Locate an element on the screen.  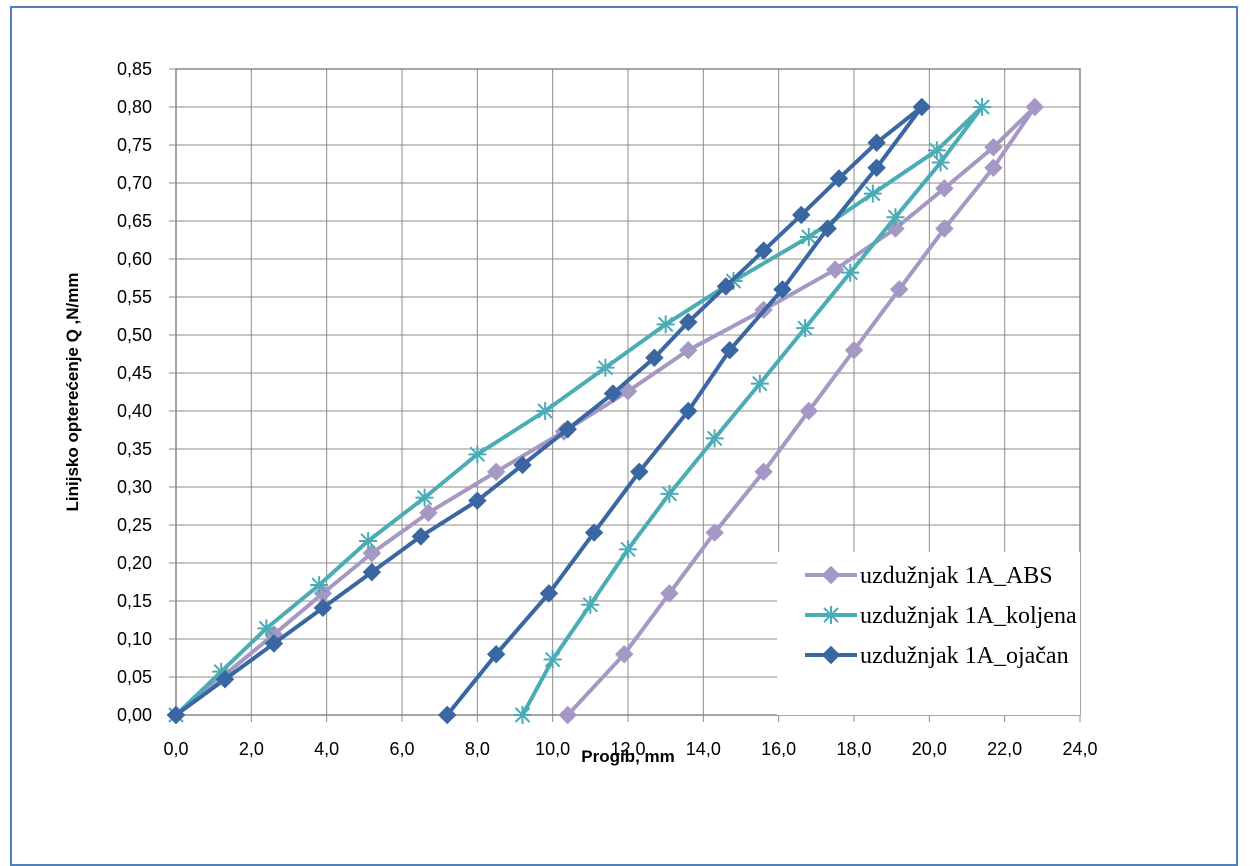
y-tick-label: 0,65 is located at coordinates (134, 221).